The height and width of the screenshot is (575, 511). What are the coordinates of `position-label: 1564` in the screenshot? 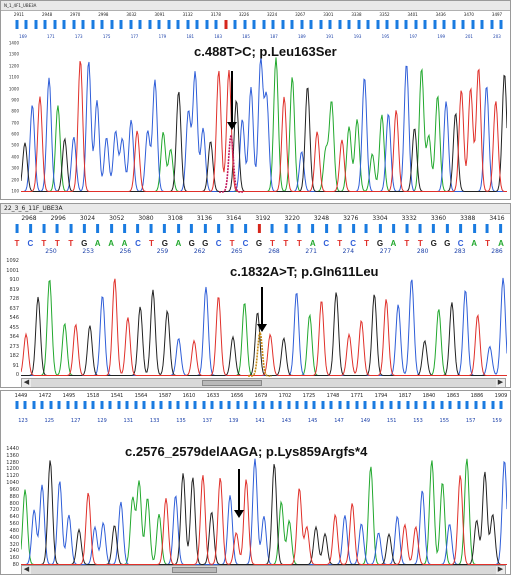 It's located at (141, 396).